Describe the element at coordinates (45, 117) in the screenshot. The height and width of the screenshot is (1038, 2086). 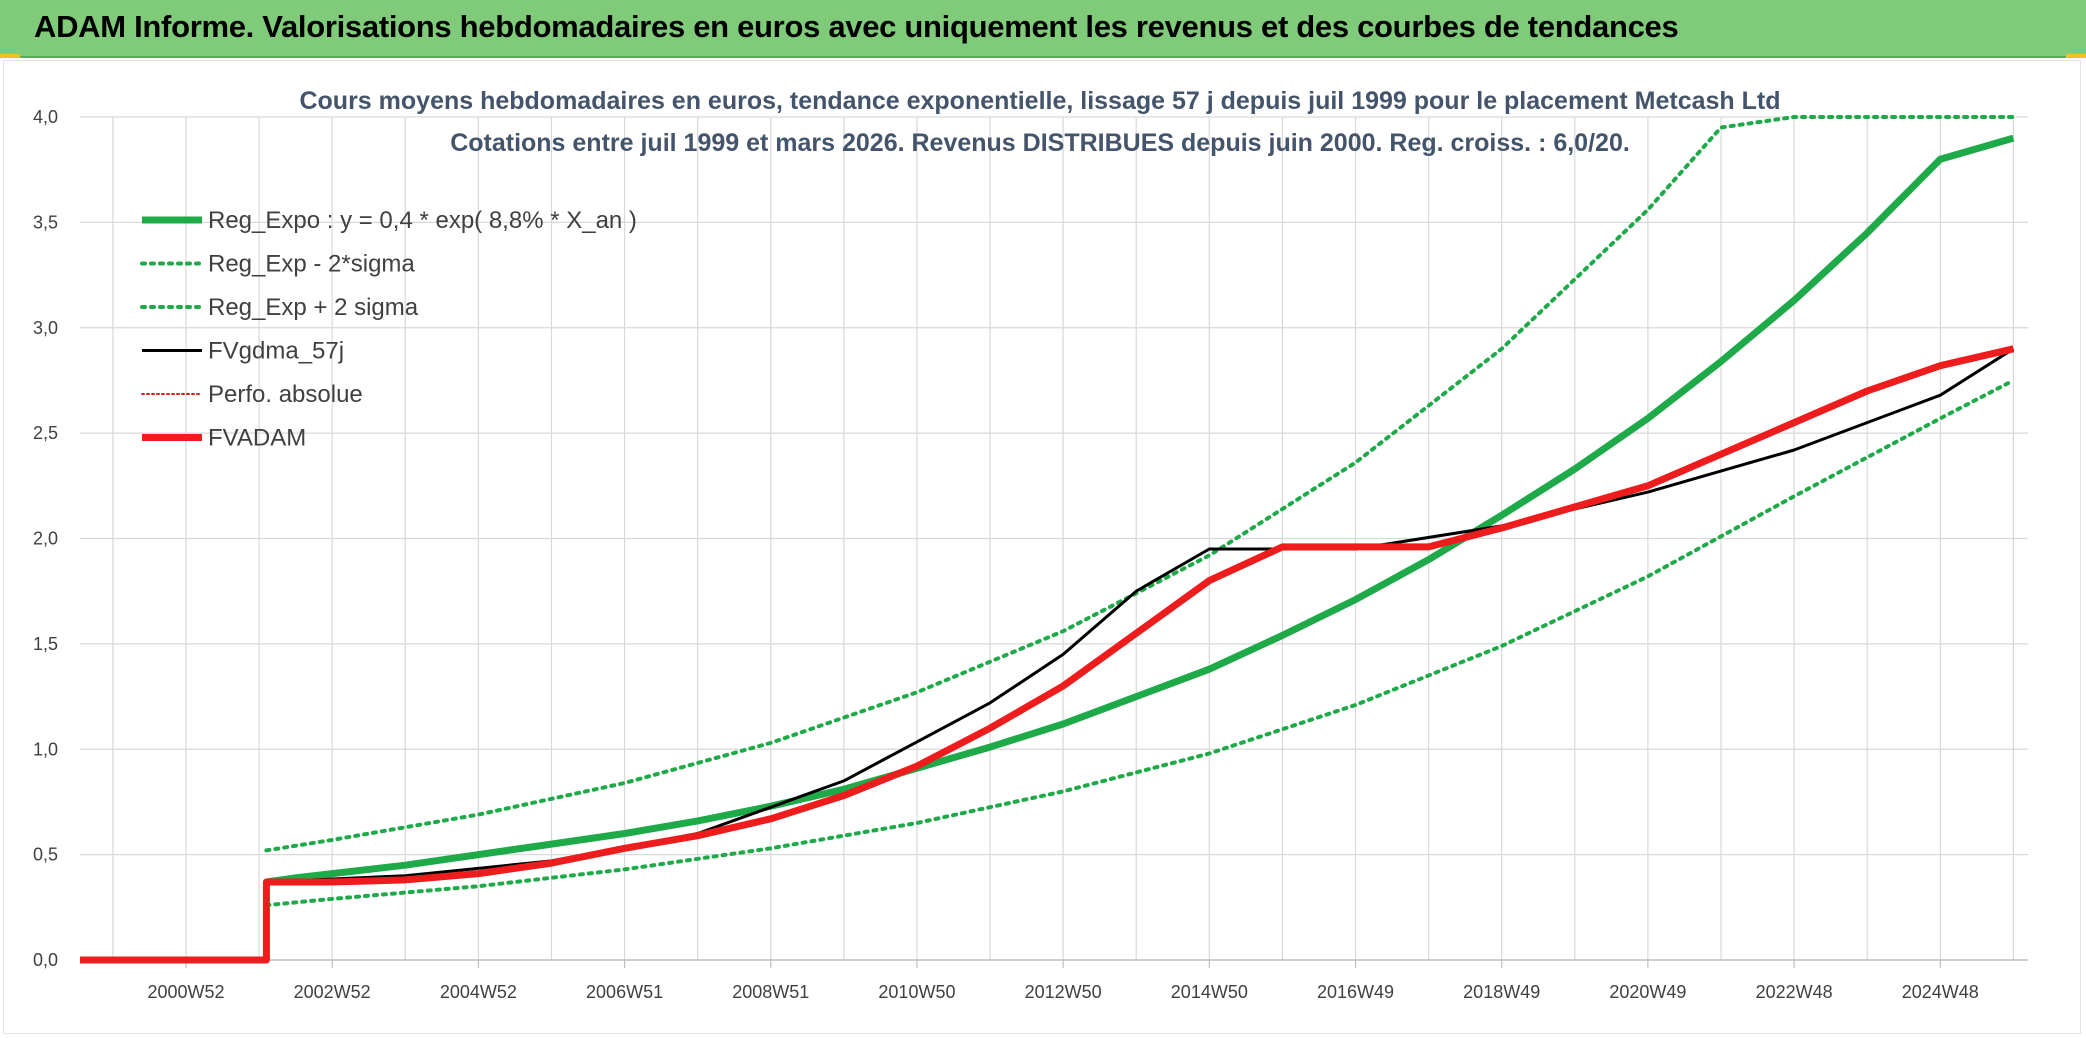
I see `y-tick-label: 4,0` at that location.